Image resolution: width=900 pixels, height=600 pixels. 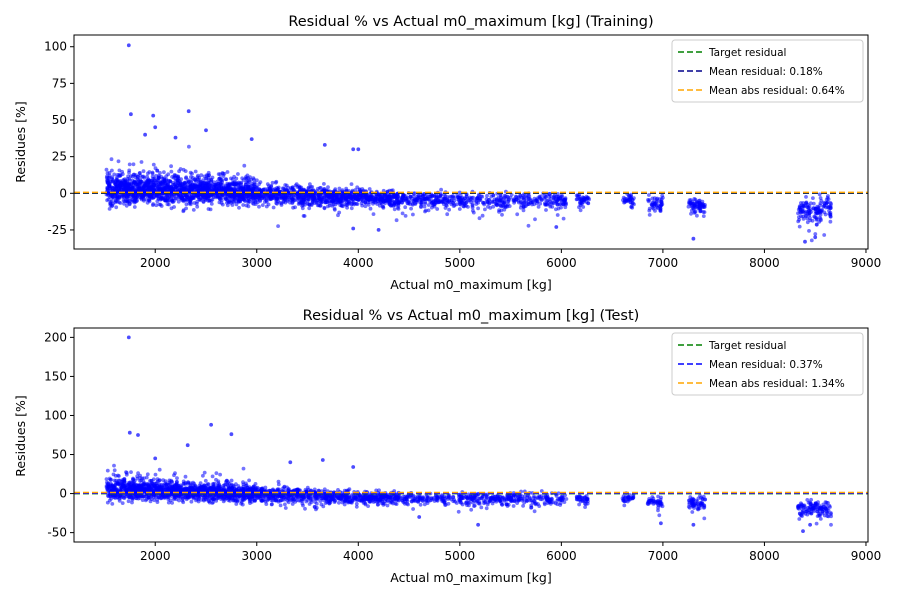 What do you see at coordinates (55, 337) in the screenshot?
I see `y-tick-label: 200` at bounding box center [55, 337].